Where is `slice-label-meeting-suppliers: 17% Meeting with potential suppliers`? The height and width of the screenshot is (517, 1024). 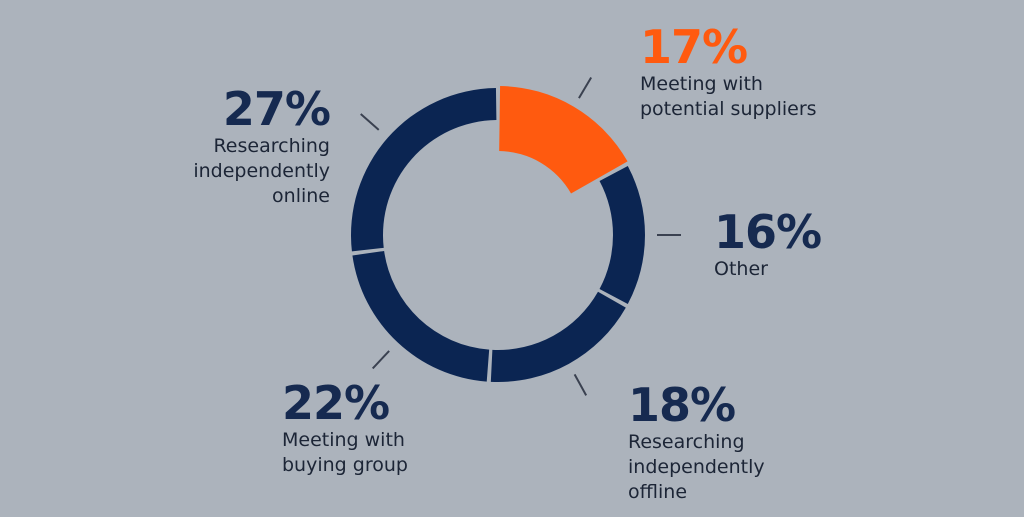
slice-label-meeting-suppliers: 17% Meeting with potential suppliers is located at coordinates (728, 72).